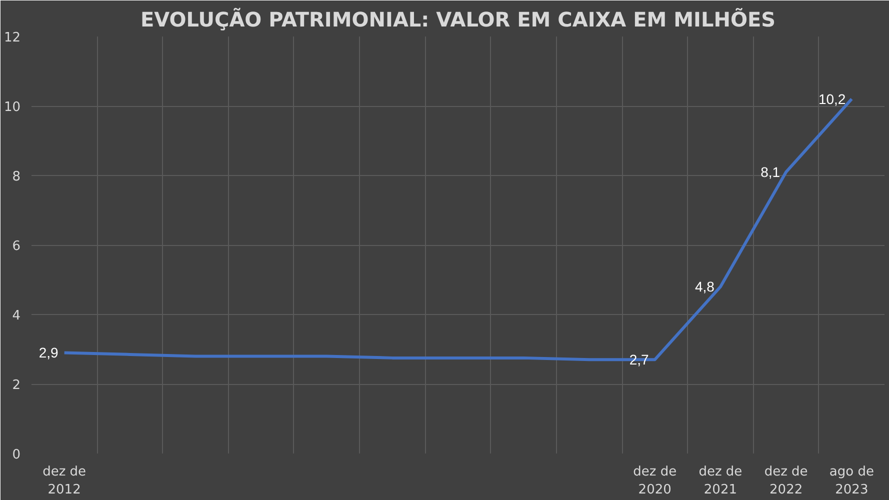 This screenshot has width=889, height=500. I want to click on x-tick-label: ago de 2023, so click(851, 481).